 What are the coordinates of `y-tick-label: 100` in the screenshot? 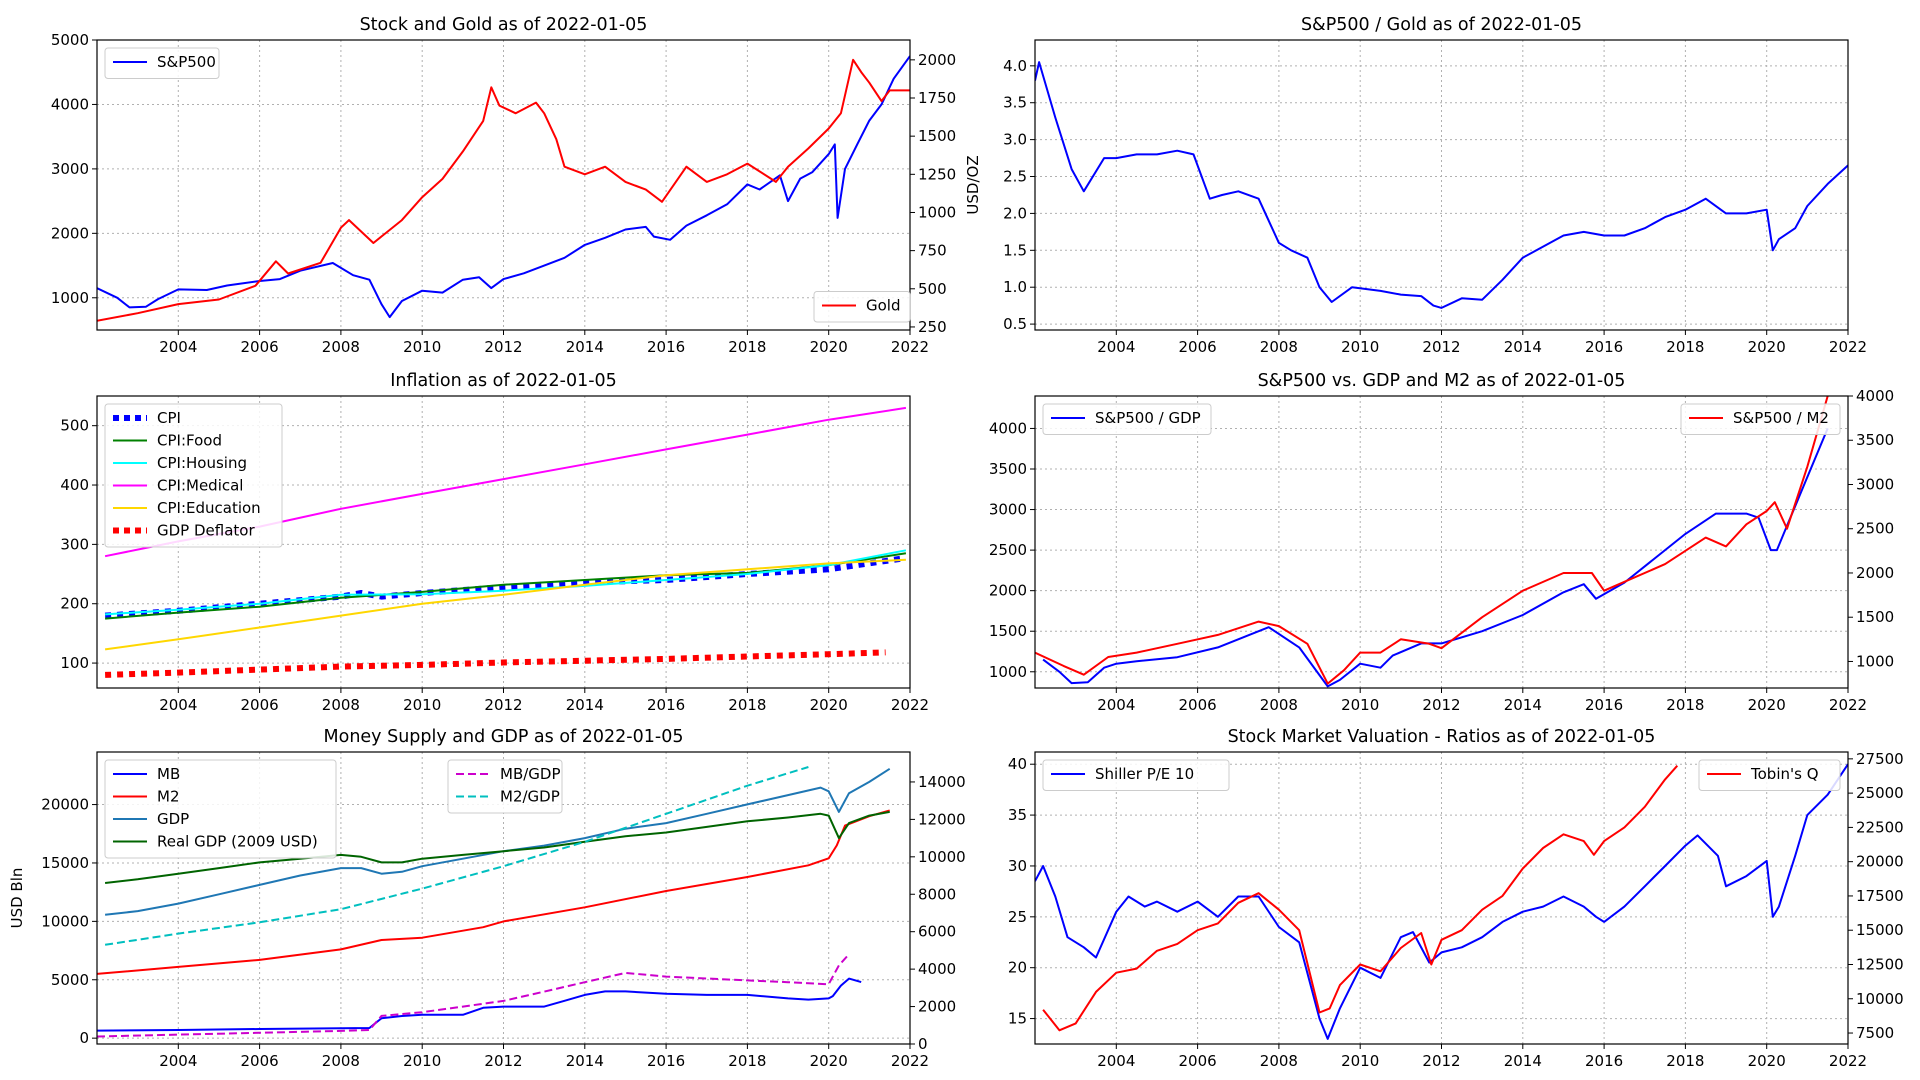 It's located at (74, 663).